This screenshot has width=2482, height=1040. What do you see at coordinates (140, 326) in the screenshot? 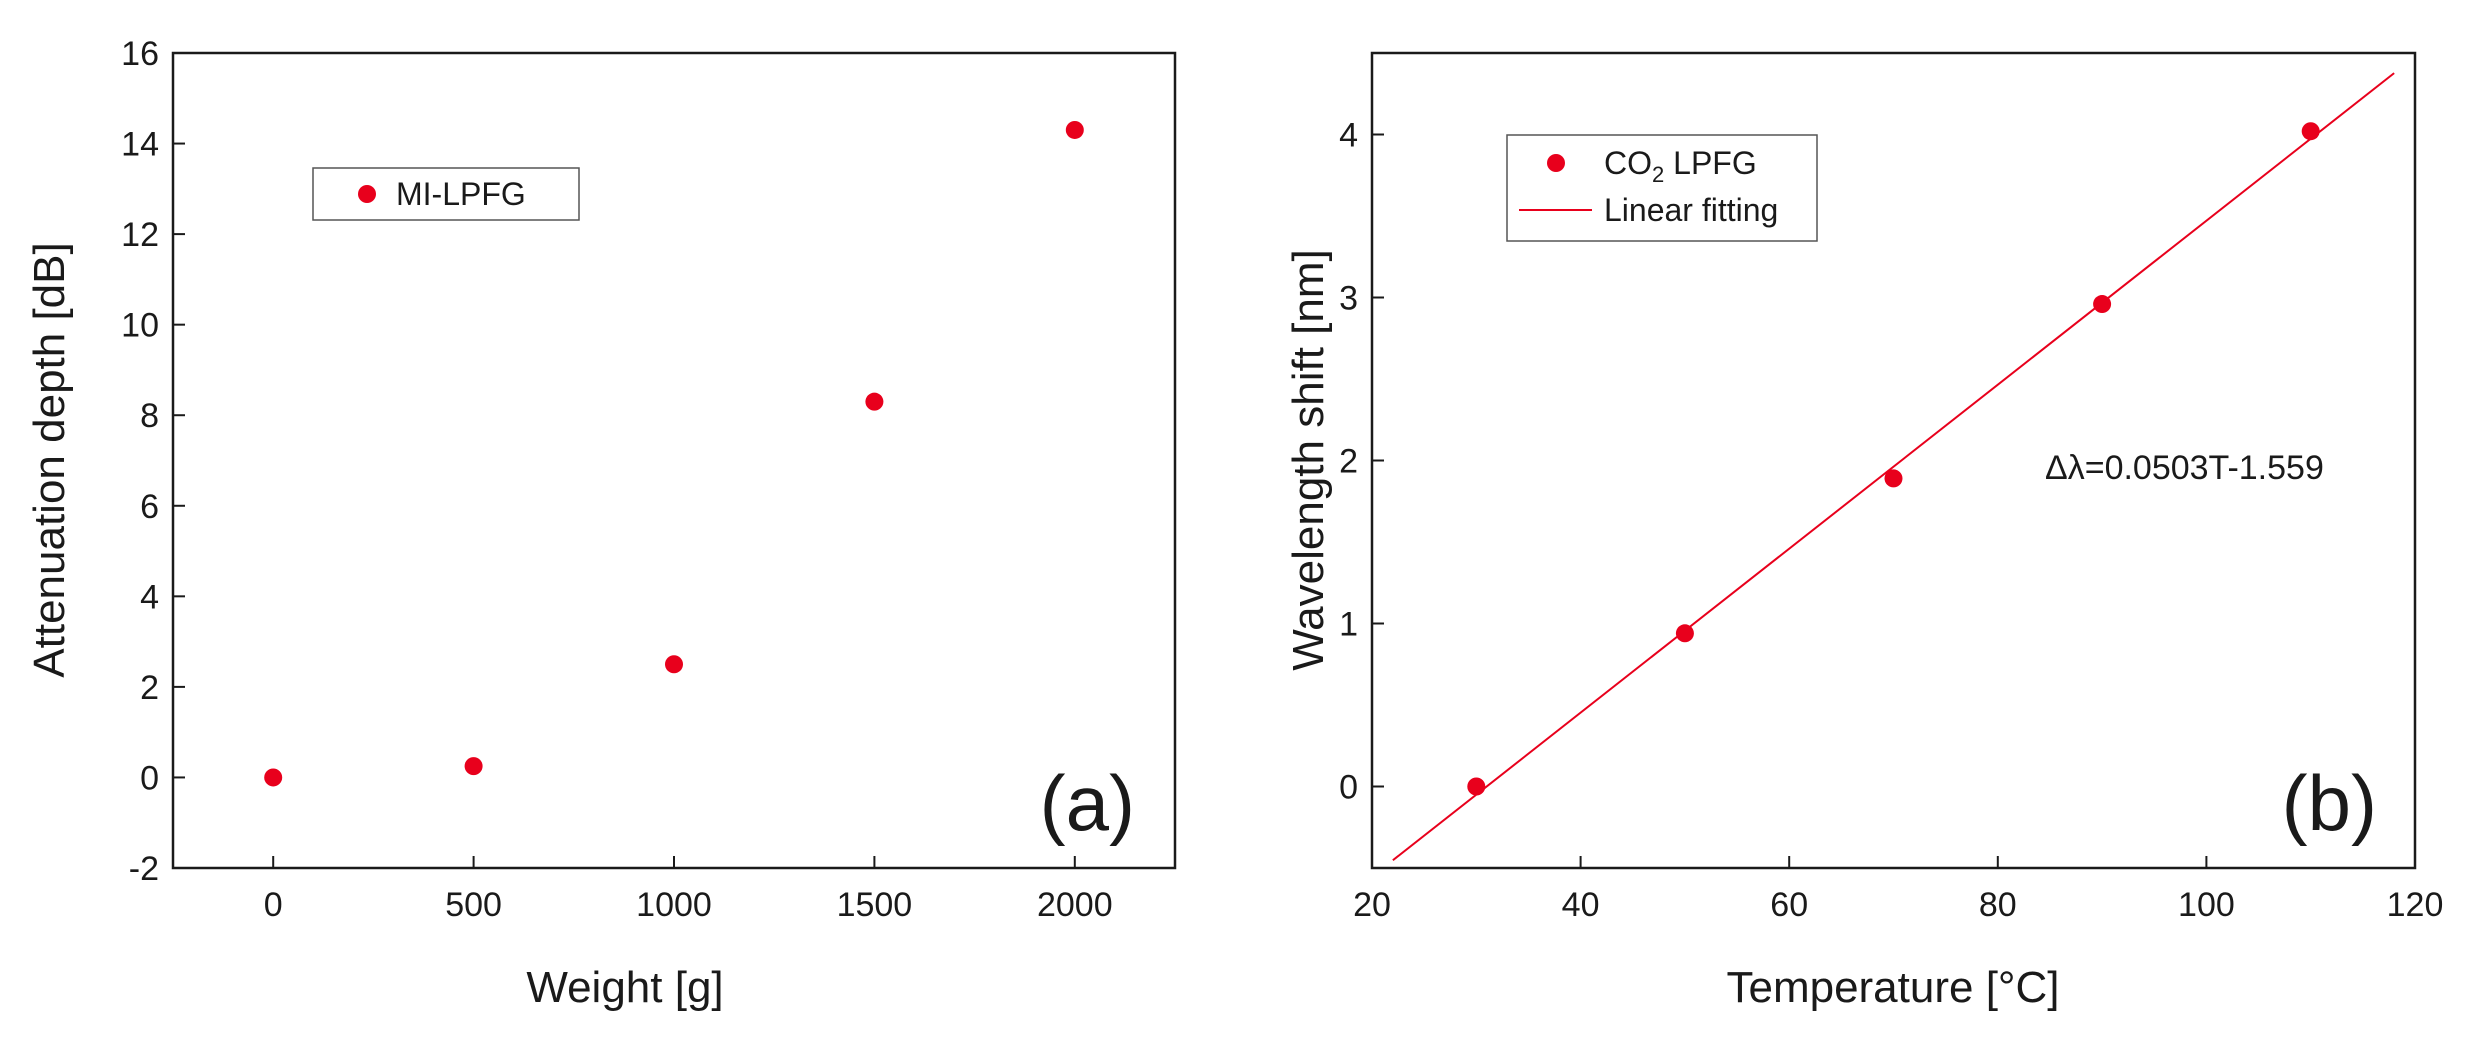
I see `y-tick-label: 10` at bounding box center [140, 326].